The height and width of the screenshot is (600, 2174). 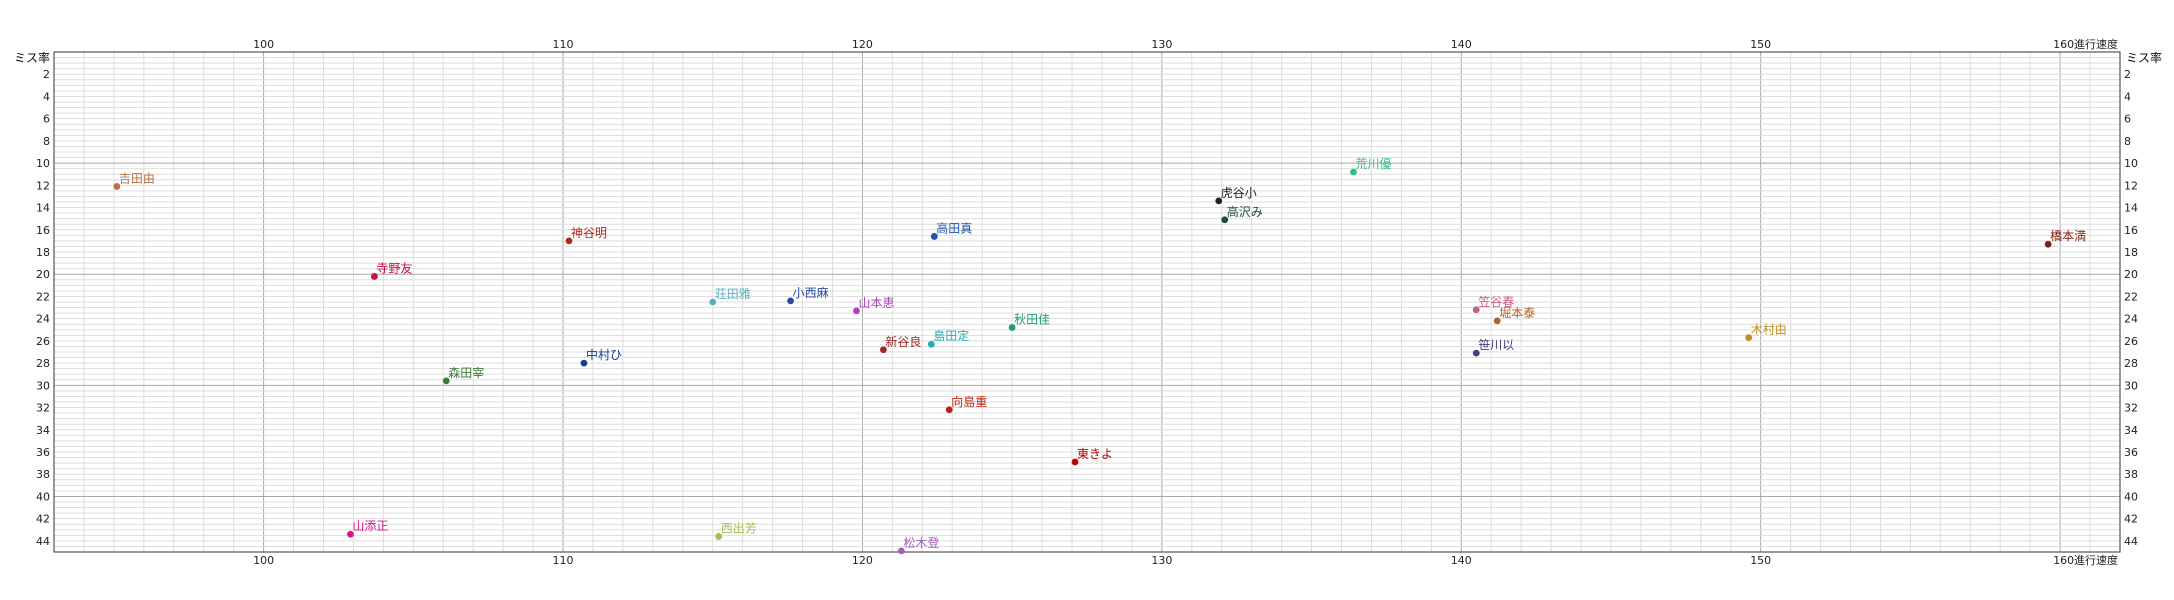 I want to click on y-tick-label-left: 28, so click(x=43, y=363).